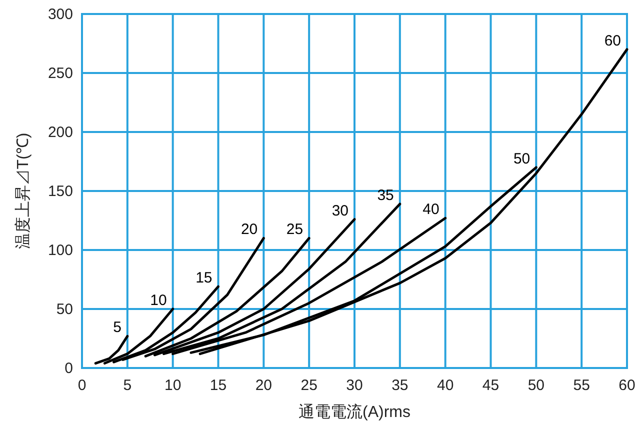  What do you see at coordinates (400, 385) in the screenshot?
I see `x-tick-label: 35` at bounding box center [400, 385].